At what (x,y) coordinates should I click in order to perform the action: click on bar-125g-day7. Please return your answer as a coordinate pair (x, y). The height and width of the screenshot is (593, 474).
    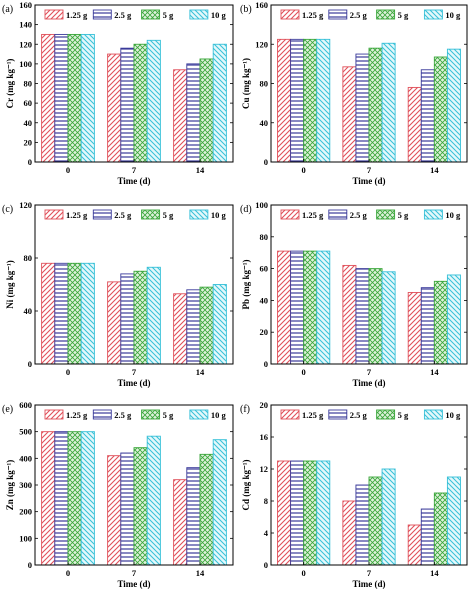
    Looking at the image, I should click on (114, 108).